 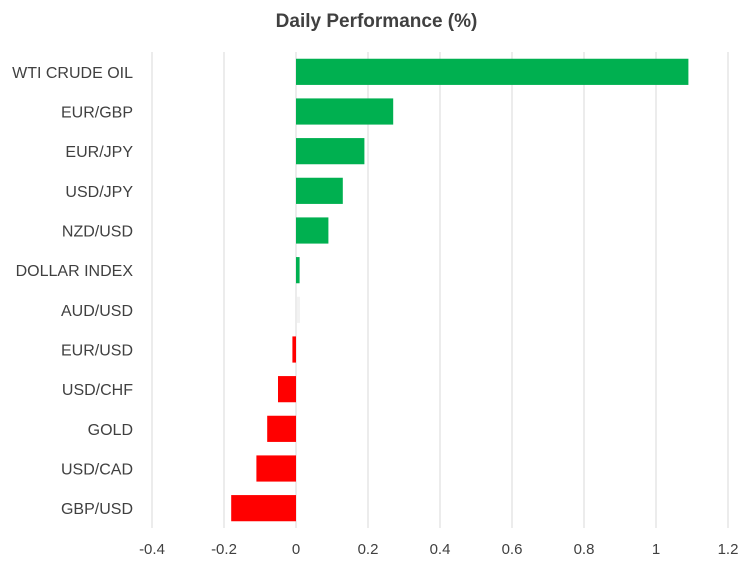 I want to click on x-tick-label: 0.2, so click(x=368, y=549).